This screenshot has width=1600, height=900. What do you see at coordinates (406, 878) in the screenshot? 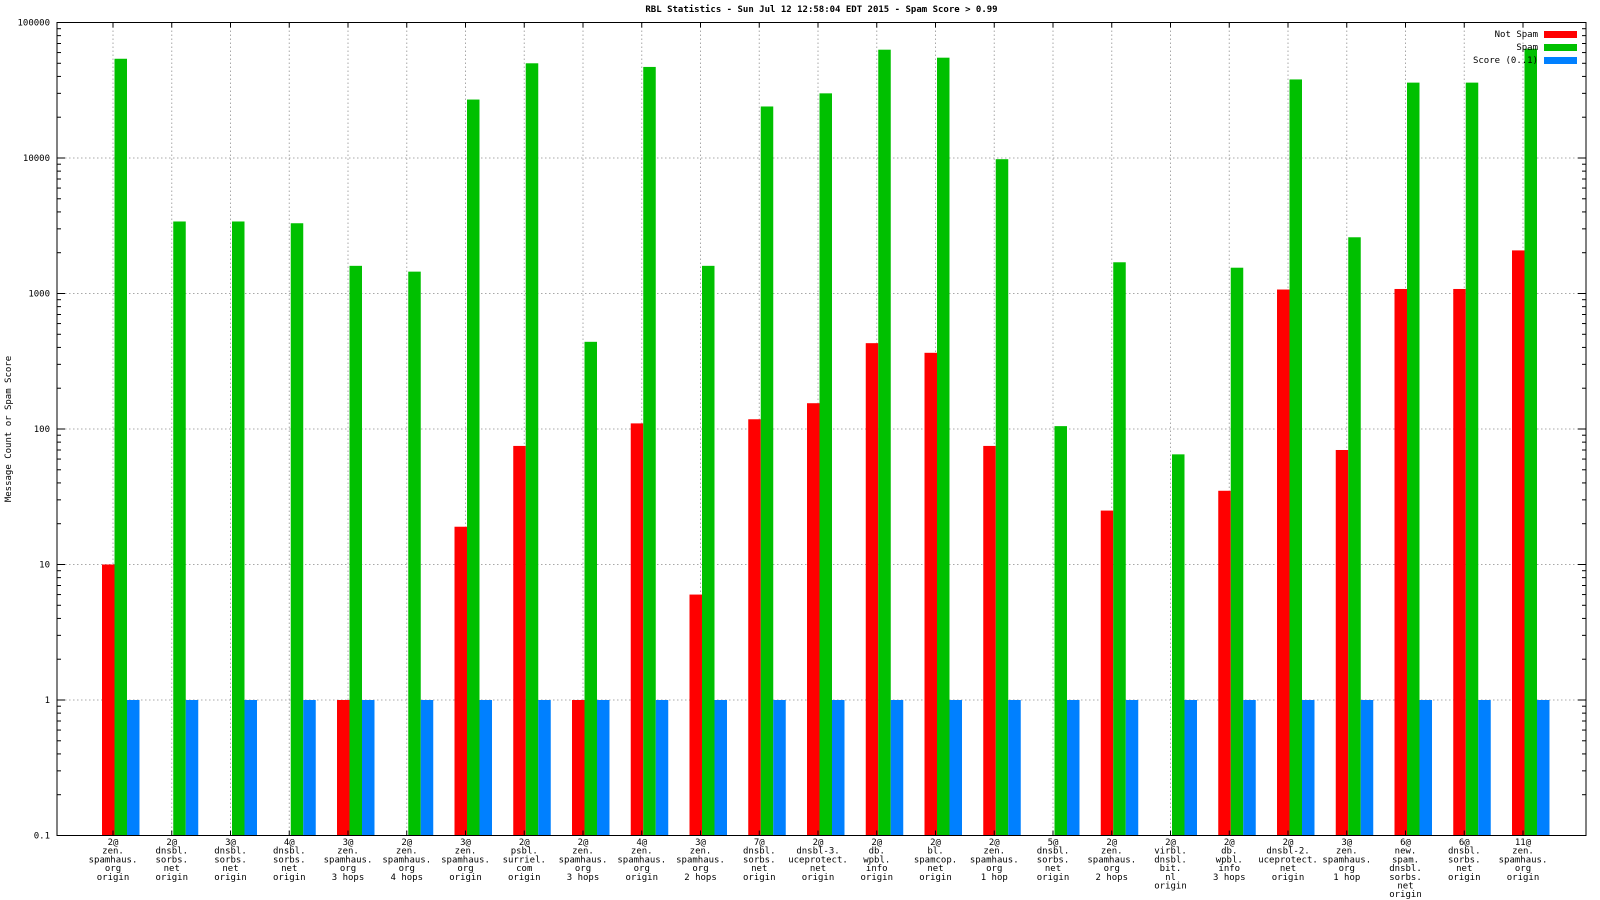
I see `x-category-label: 4 hops` at bounding box center [406, 878].